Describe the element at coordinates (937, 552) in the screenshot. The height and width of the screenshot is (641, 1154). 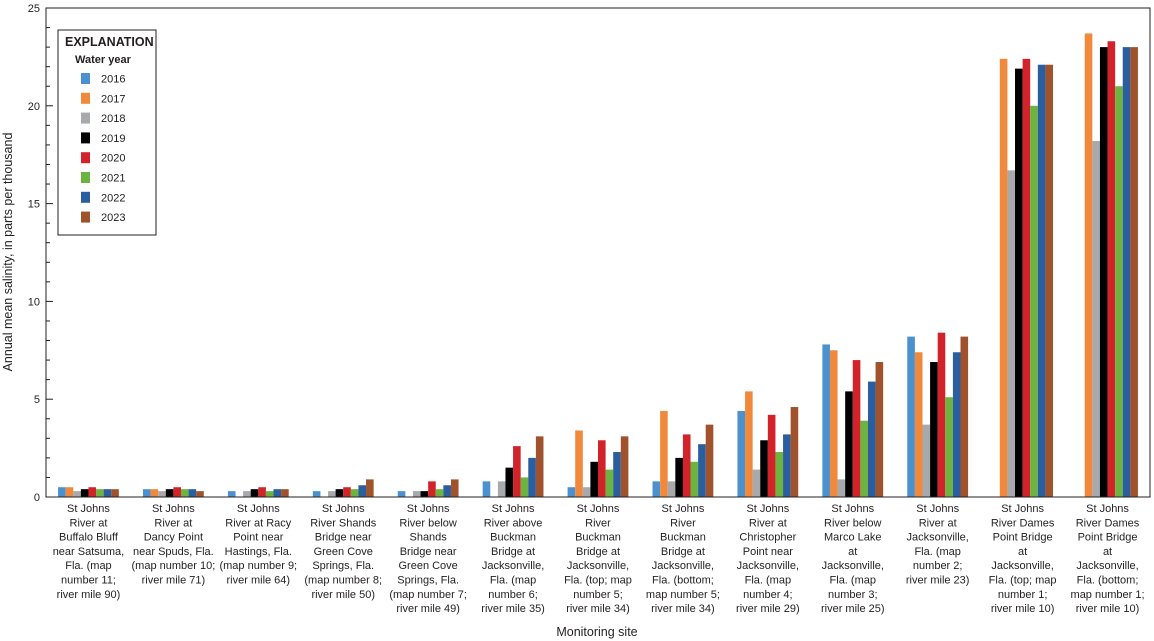
I see `x-category-label-line: Fla. (map` at that location.